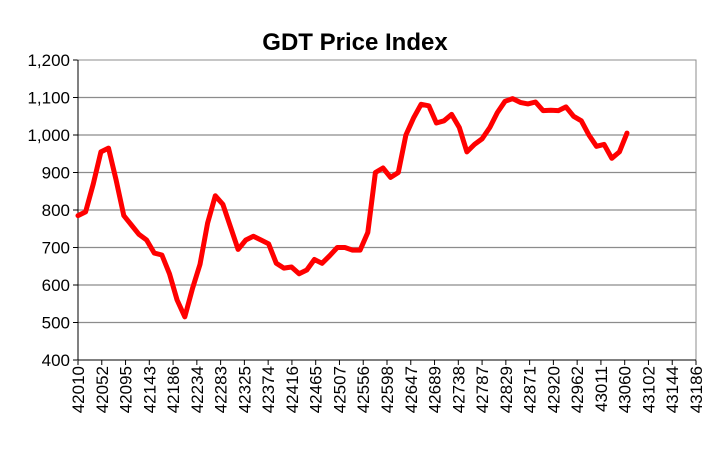  I want to click on x-tick-label: 42465, so click(316, 389).